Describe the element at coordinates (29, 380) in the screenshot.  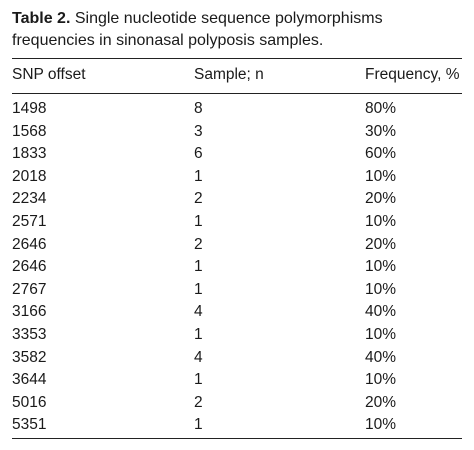
I see `cell-snp-offset: 3644` at that location.